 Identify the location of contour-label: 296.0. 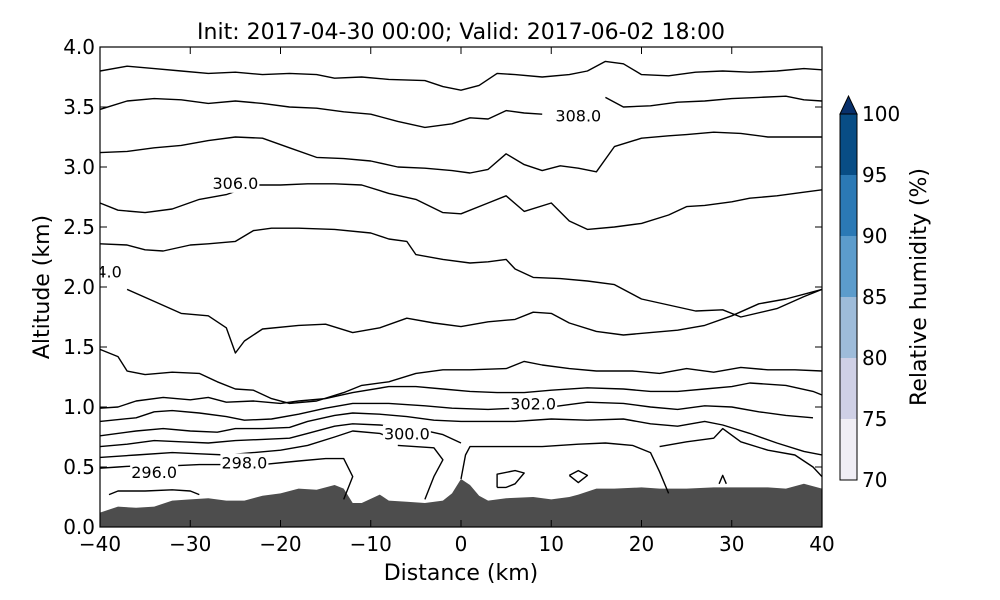
(154, 472).